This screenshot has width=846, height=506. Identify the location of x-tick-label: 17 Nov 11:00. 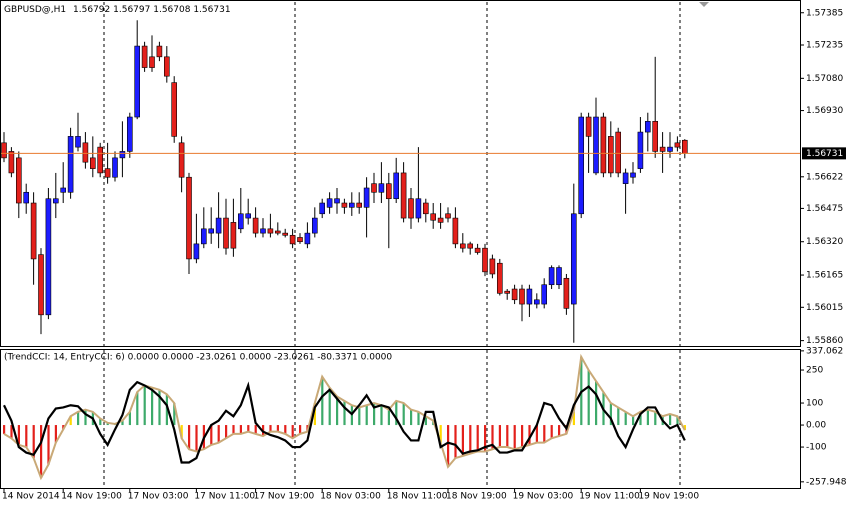
(224, 497).